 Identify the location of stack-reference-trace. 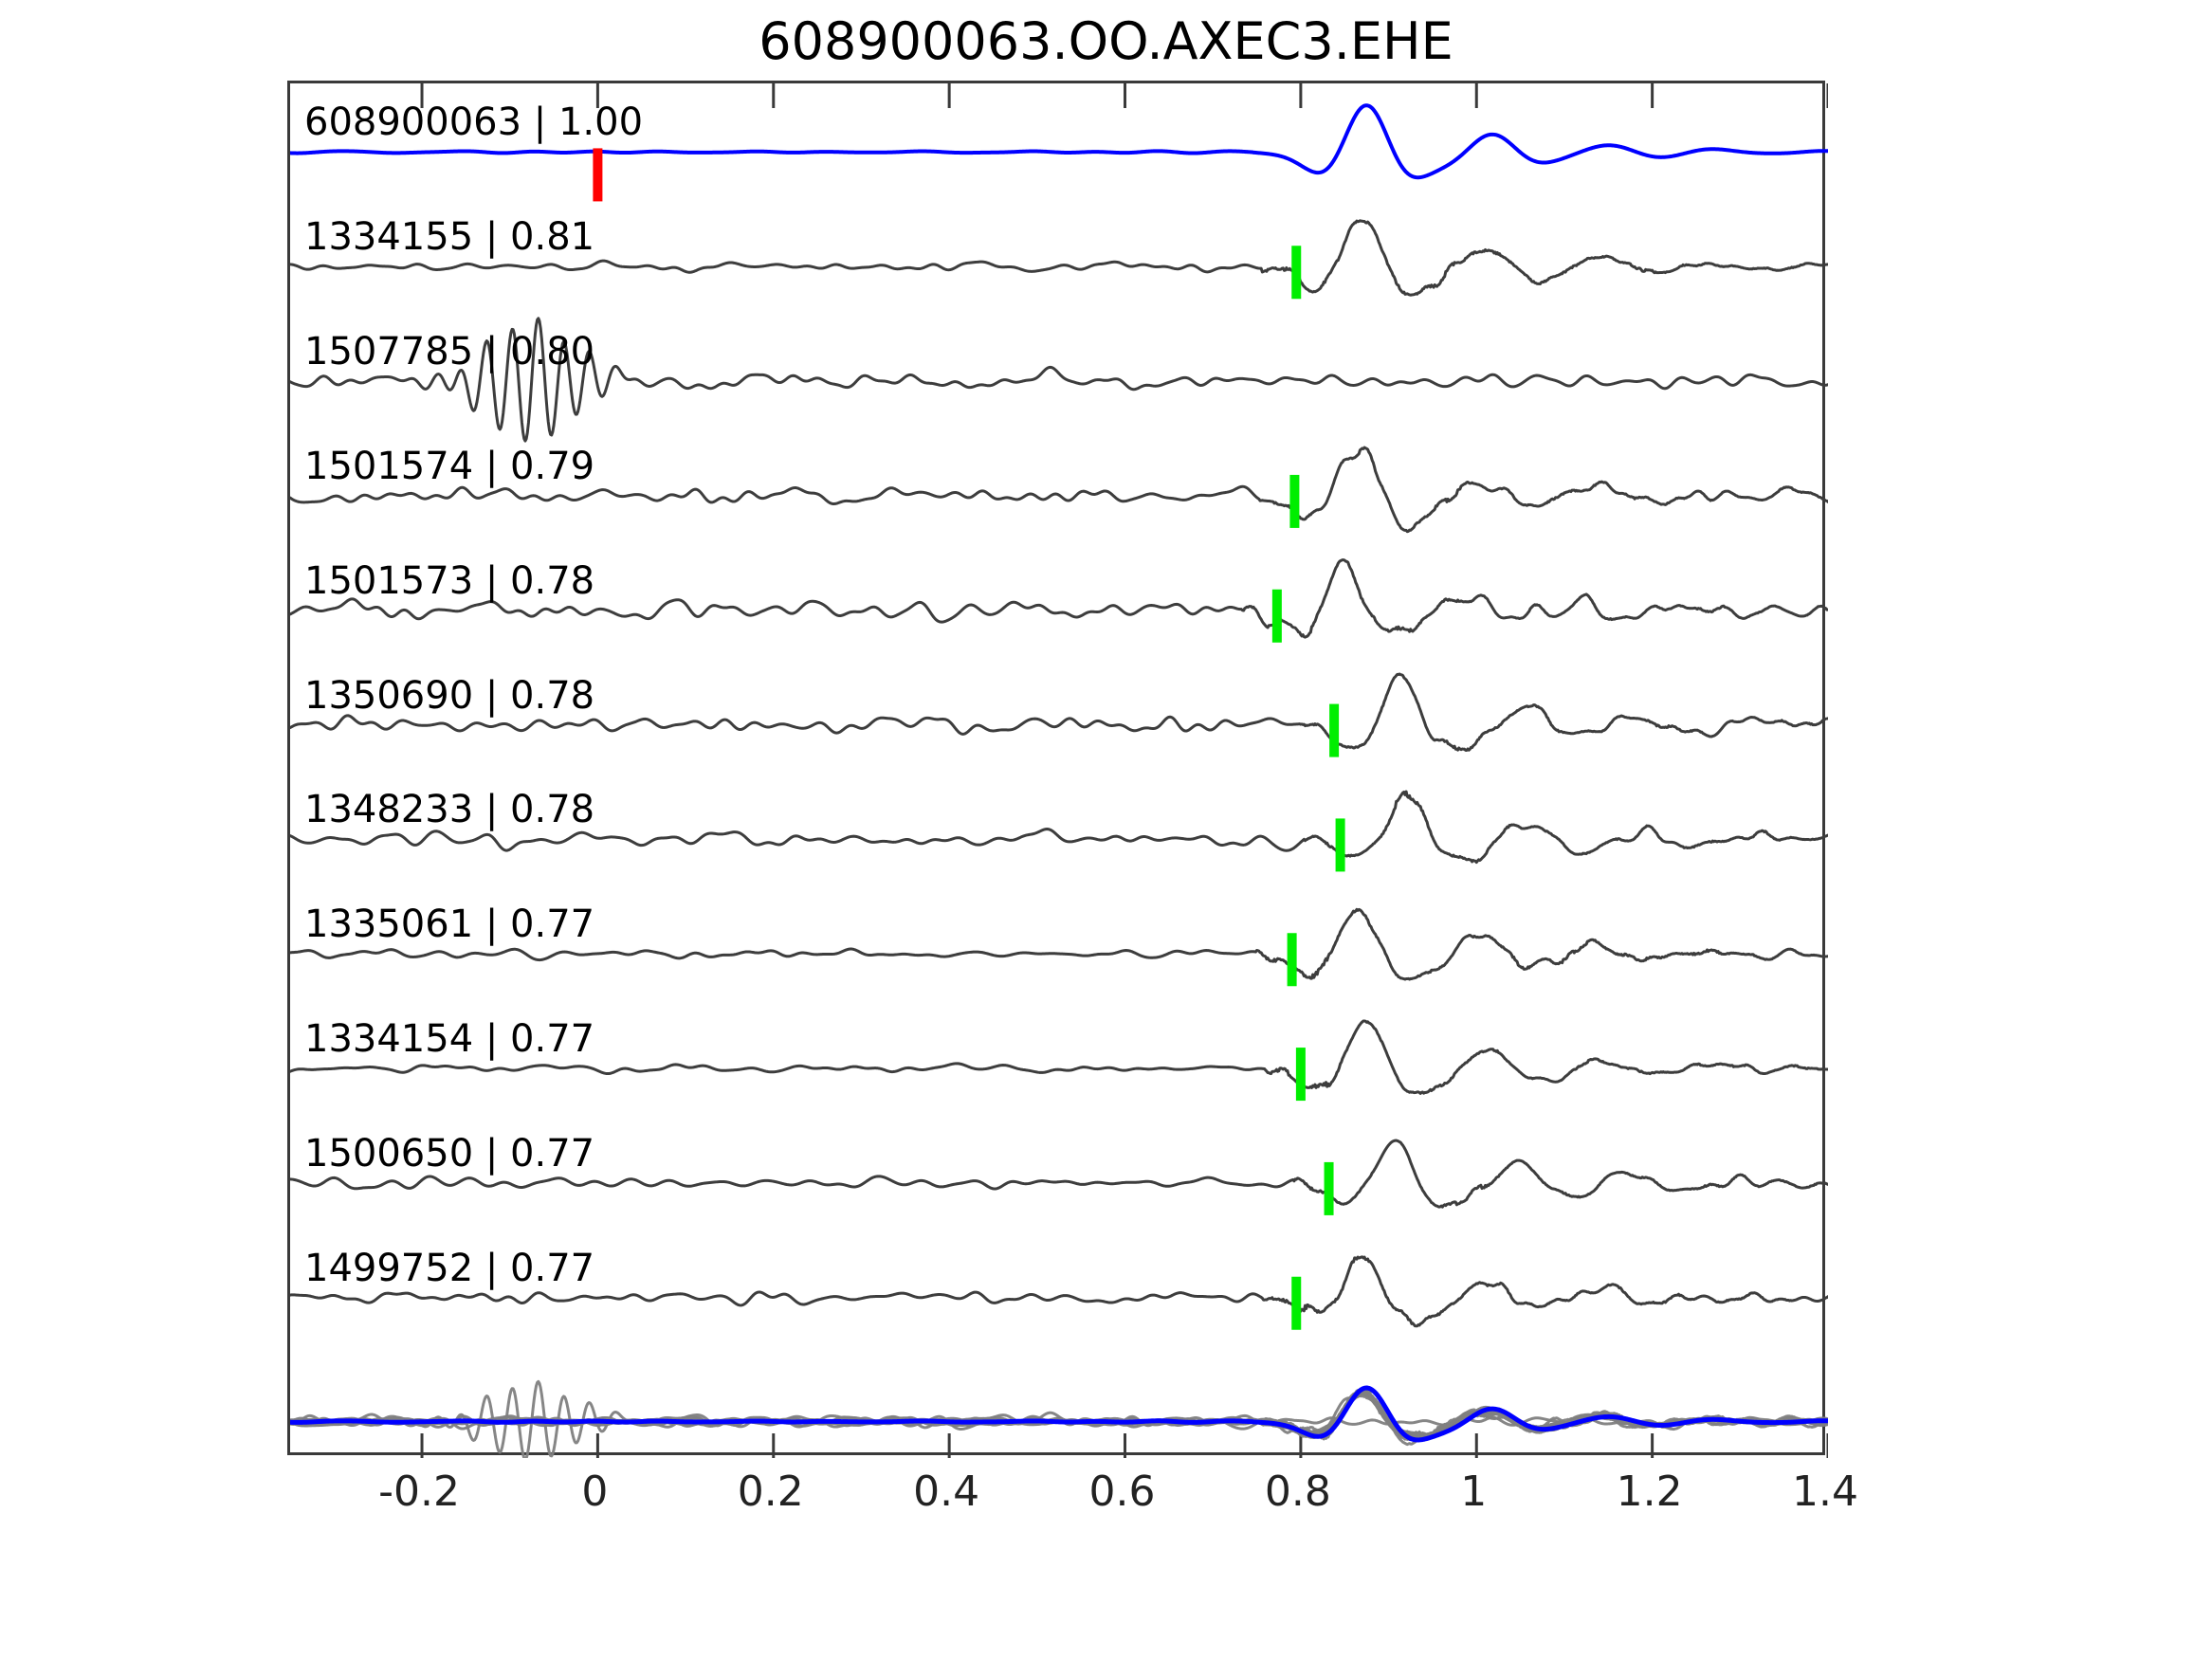
(1059, 1414).